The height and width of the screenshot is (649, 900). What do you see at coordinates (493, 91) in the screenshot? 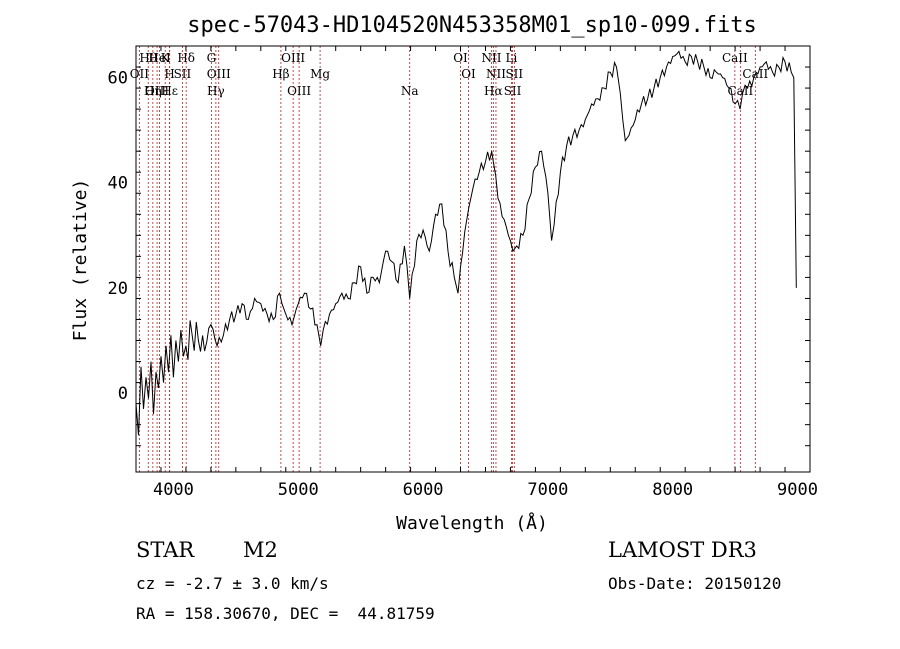
I see `line-marker-label: Hα` at bounding box center [493, 91].